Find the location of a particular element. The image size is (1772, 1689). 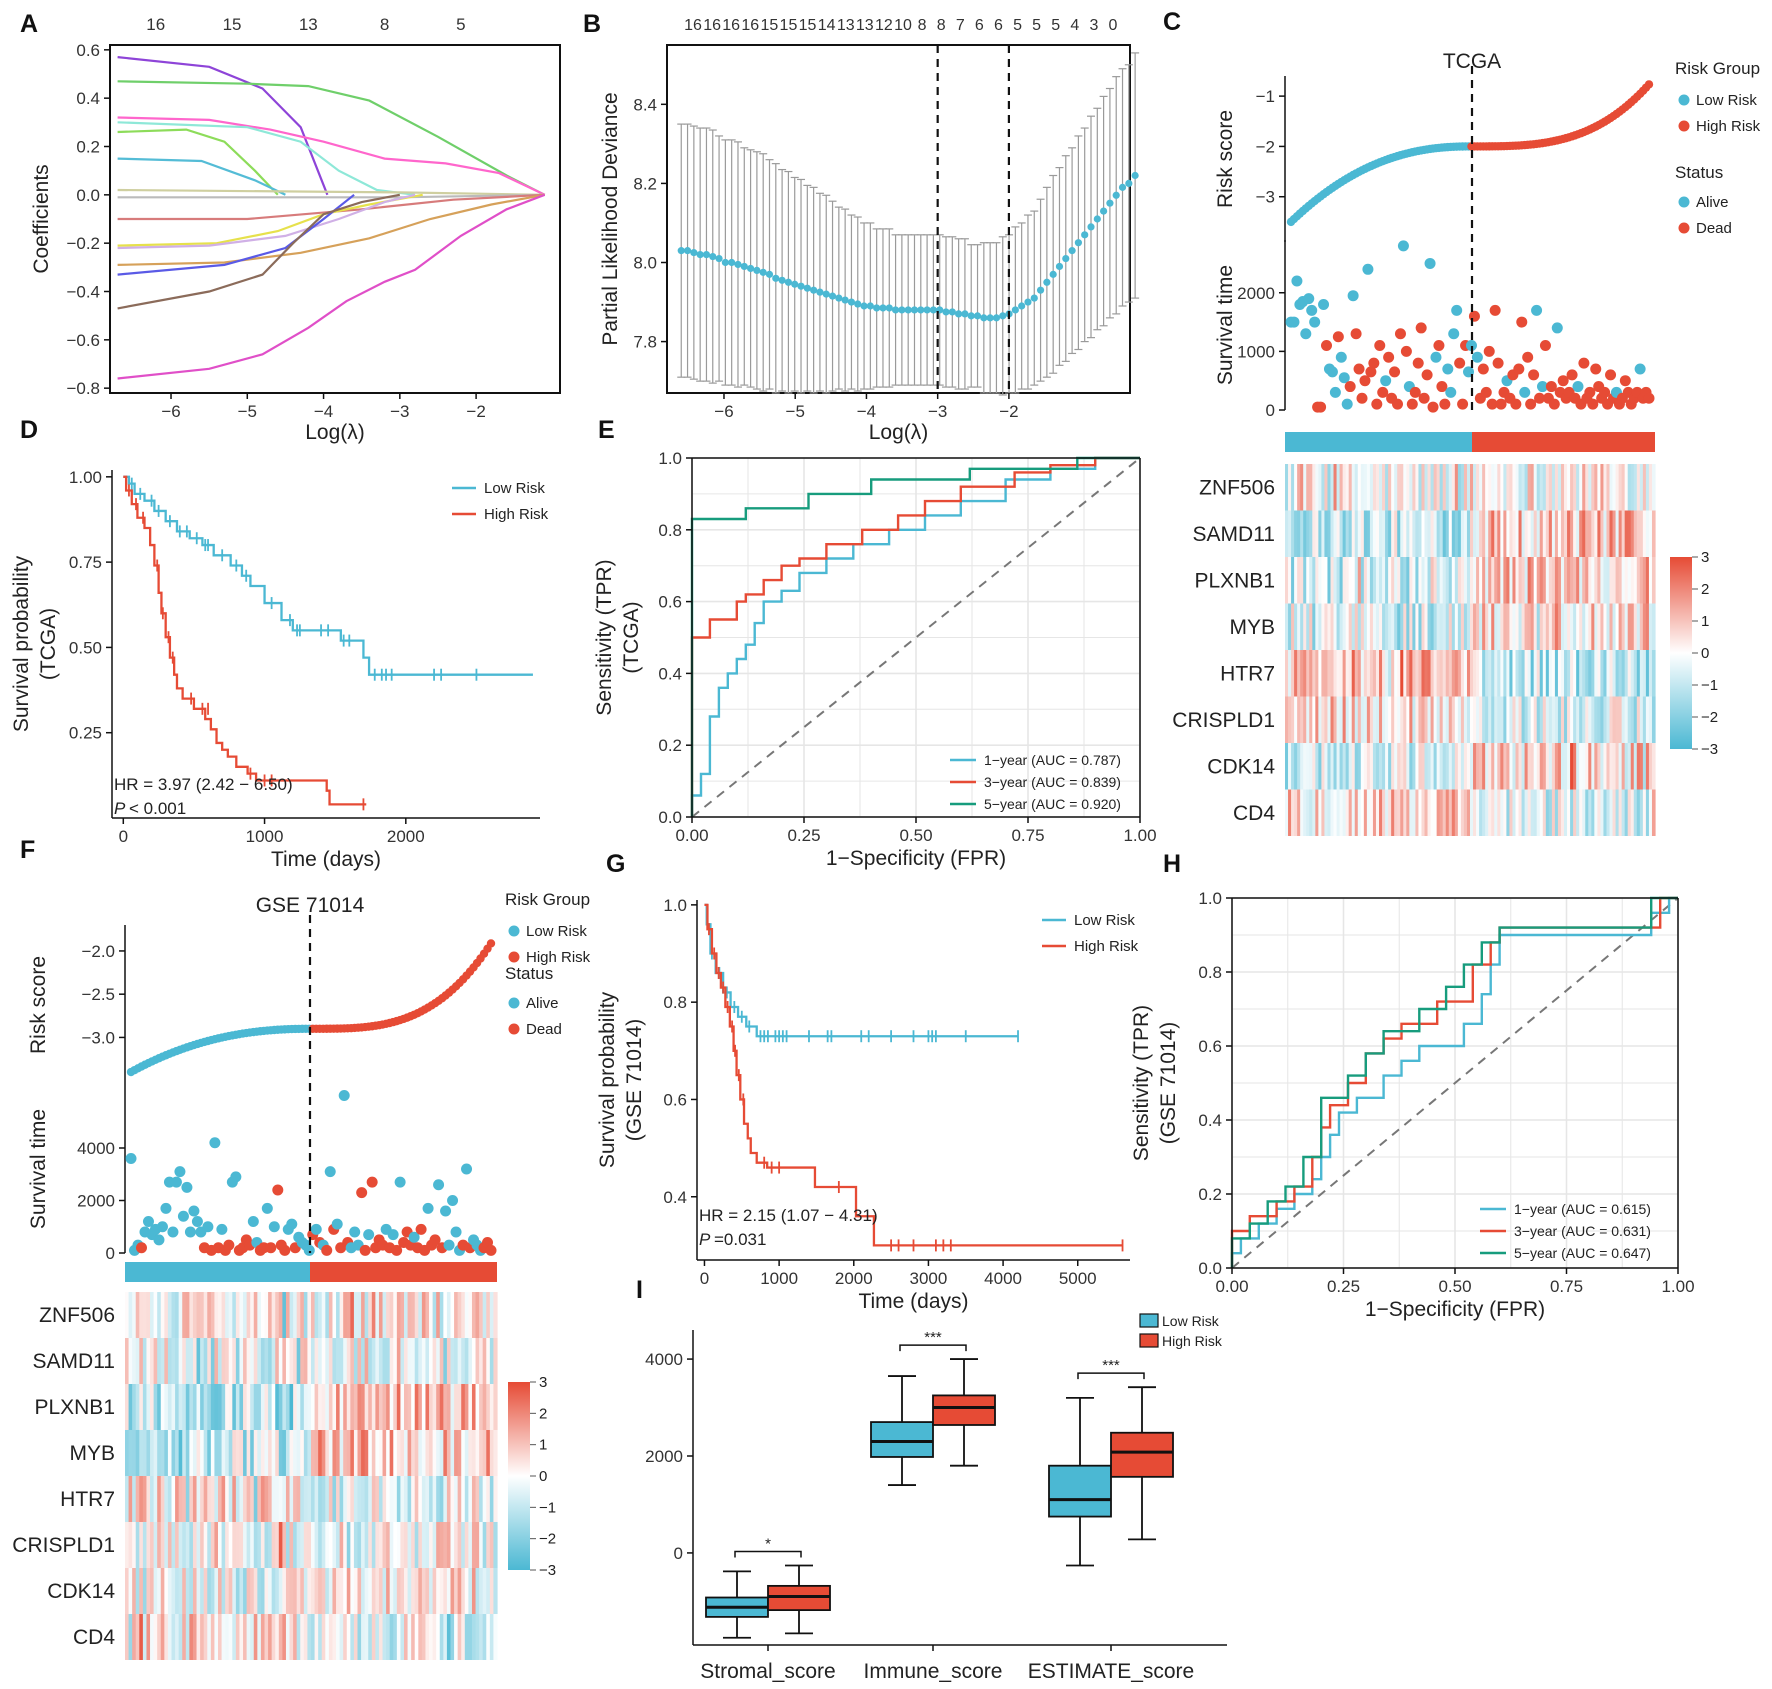

legend-label: Dead is located at coordinates (544, 1029).